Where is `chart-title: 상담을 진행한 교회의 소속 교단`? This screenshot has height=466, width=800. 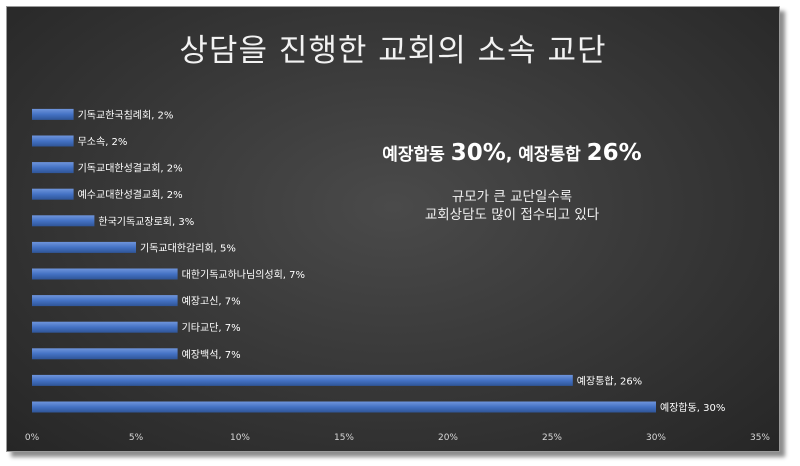
chart-title: 상담을 진행한 교회의 소속 교단 is located at coordinates (393, 51).